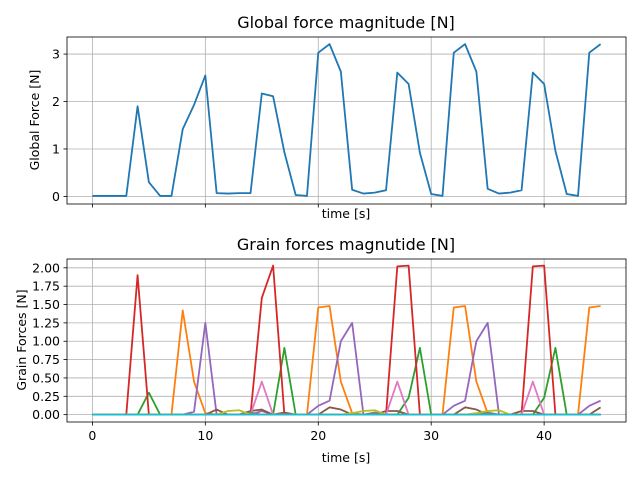 The width and height of the screenshot is (640, 480). Describe the element at coordinates (46, 267) in the screenshot. I see `y-tick-label: 2.00` at that location.